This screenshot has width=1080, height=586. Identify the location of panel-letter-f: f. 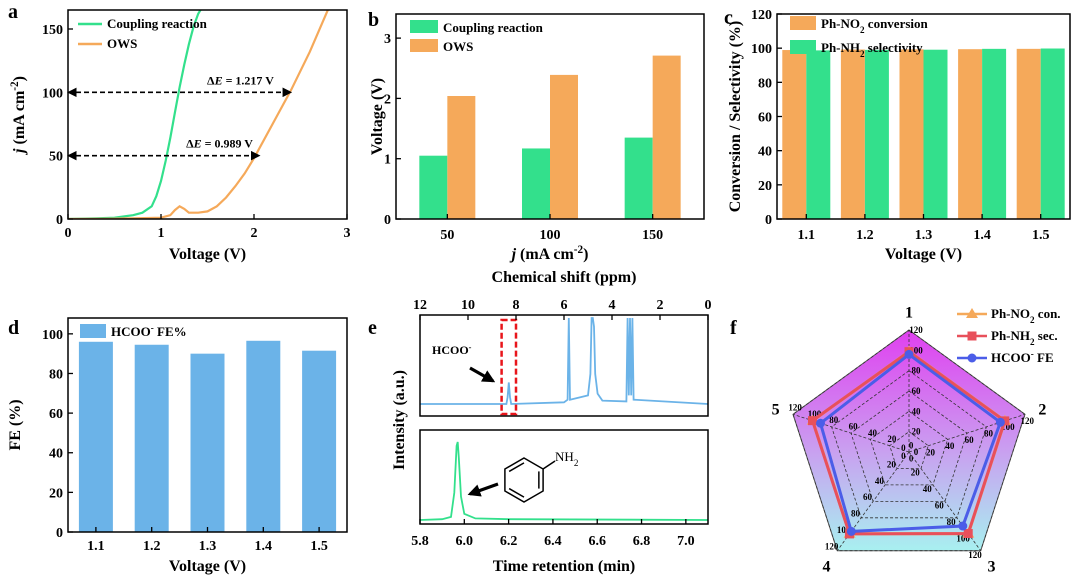
(733, 328).